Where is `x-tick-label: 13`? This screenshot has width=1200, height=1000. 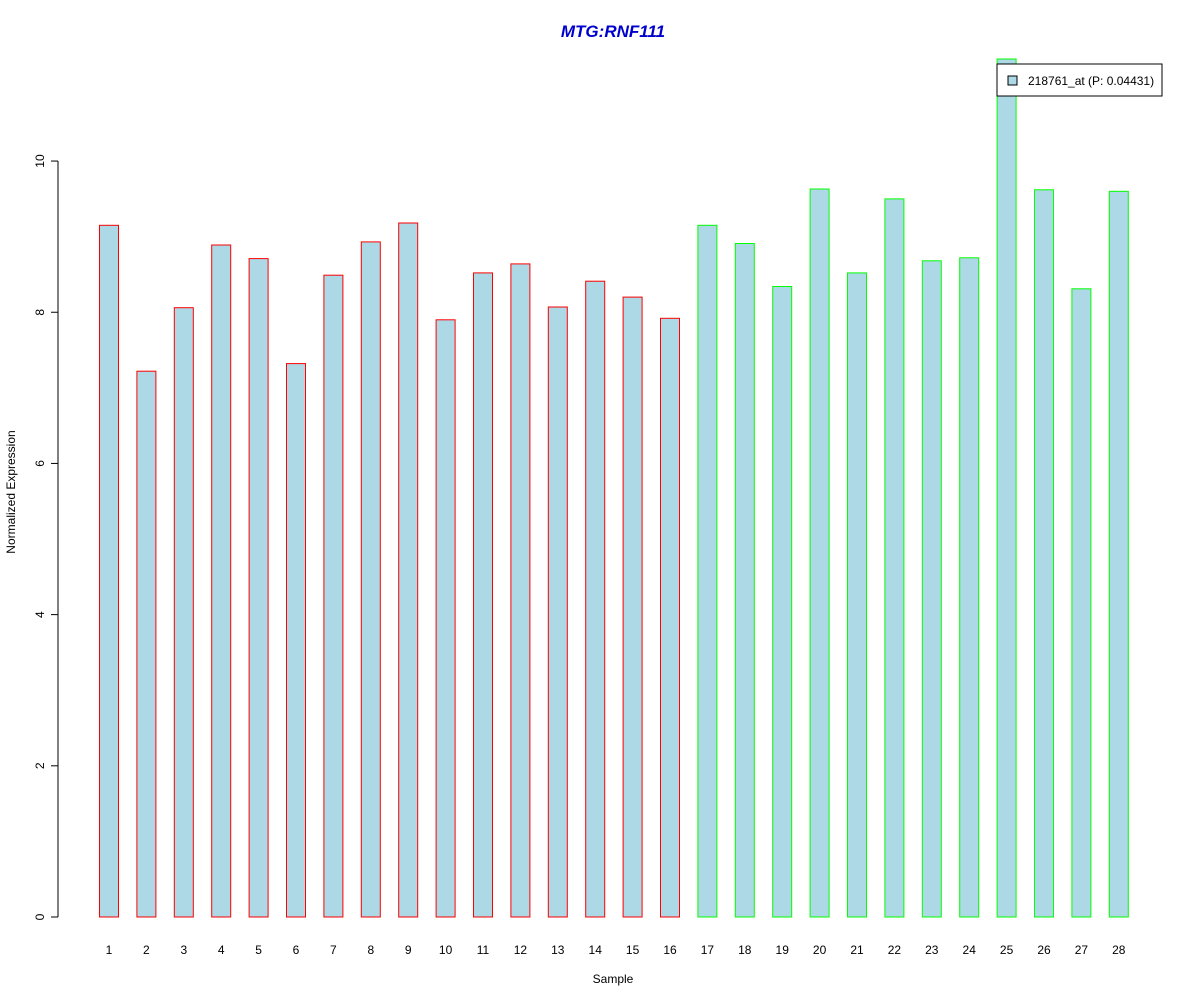
x-tick-label: 13 is located at coordinates (558, 950).